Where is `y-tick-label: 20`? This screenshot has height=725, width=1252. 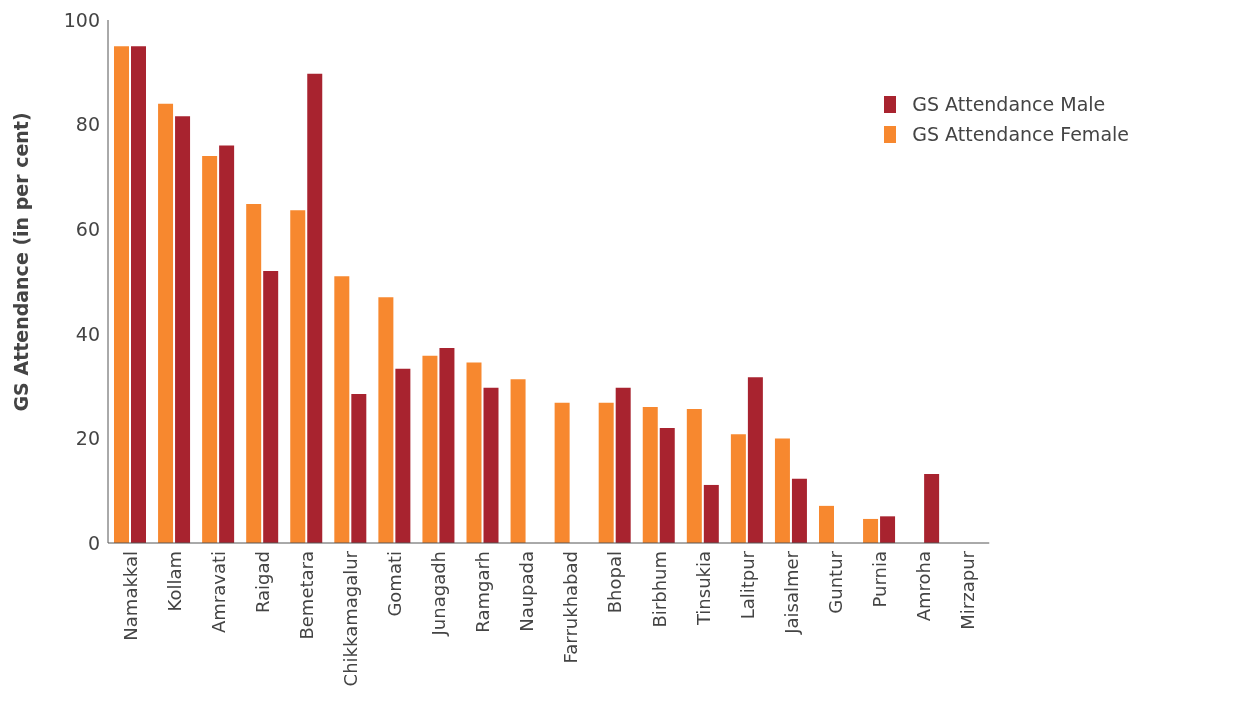
y-tick-label: 20 is located at coordinates (87, 438).